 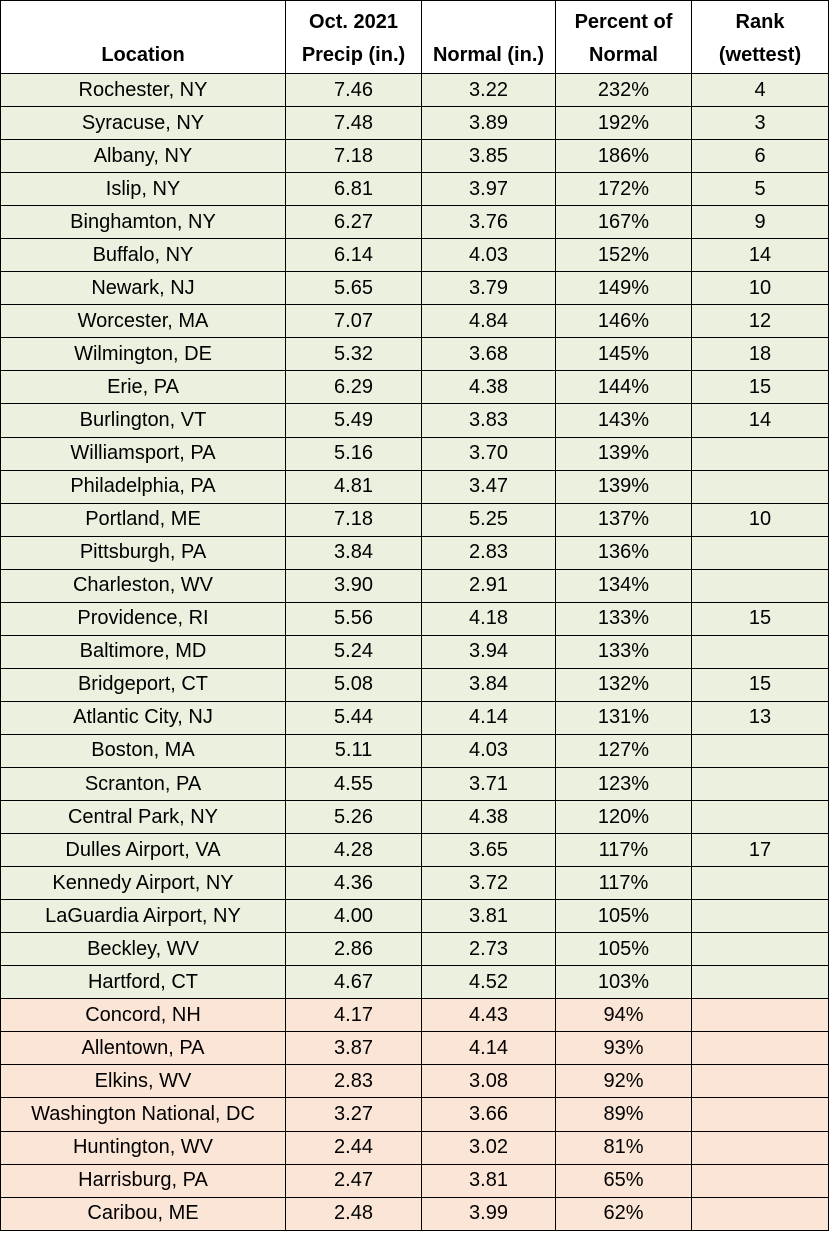 What do you see at coordinates (623, 1114) in the screenshot?
I see `percent-cell: 89%` at bounding box center [623, 1114].